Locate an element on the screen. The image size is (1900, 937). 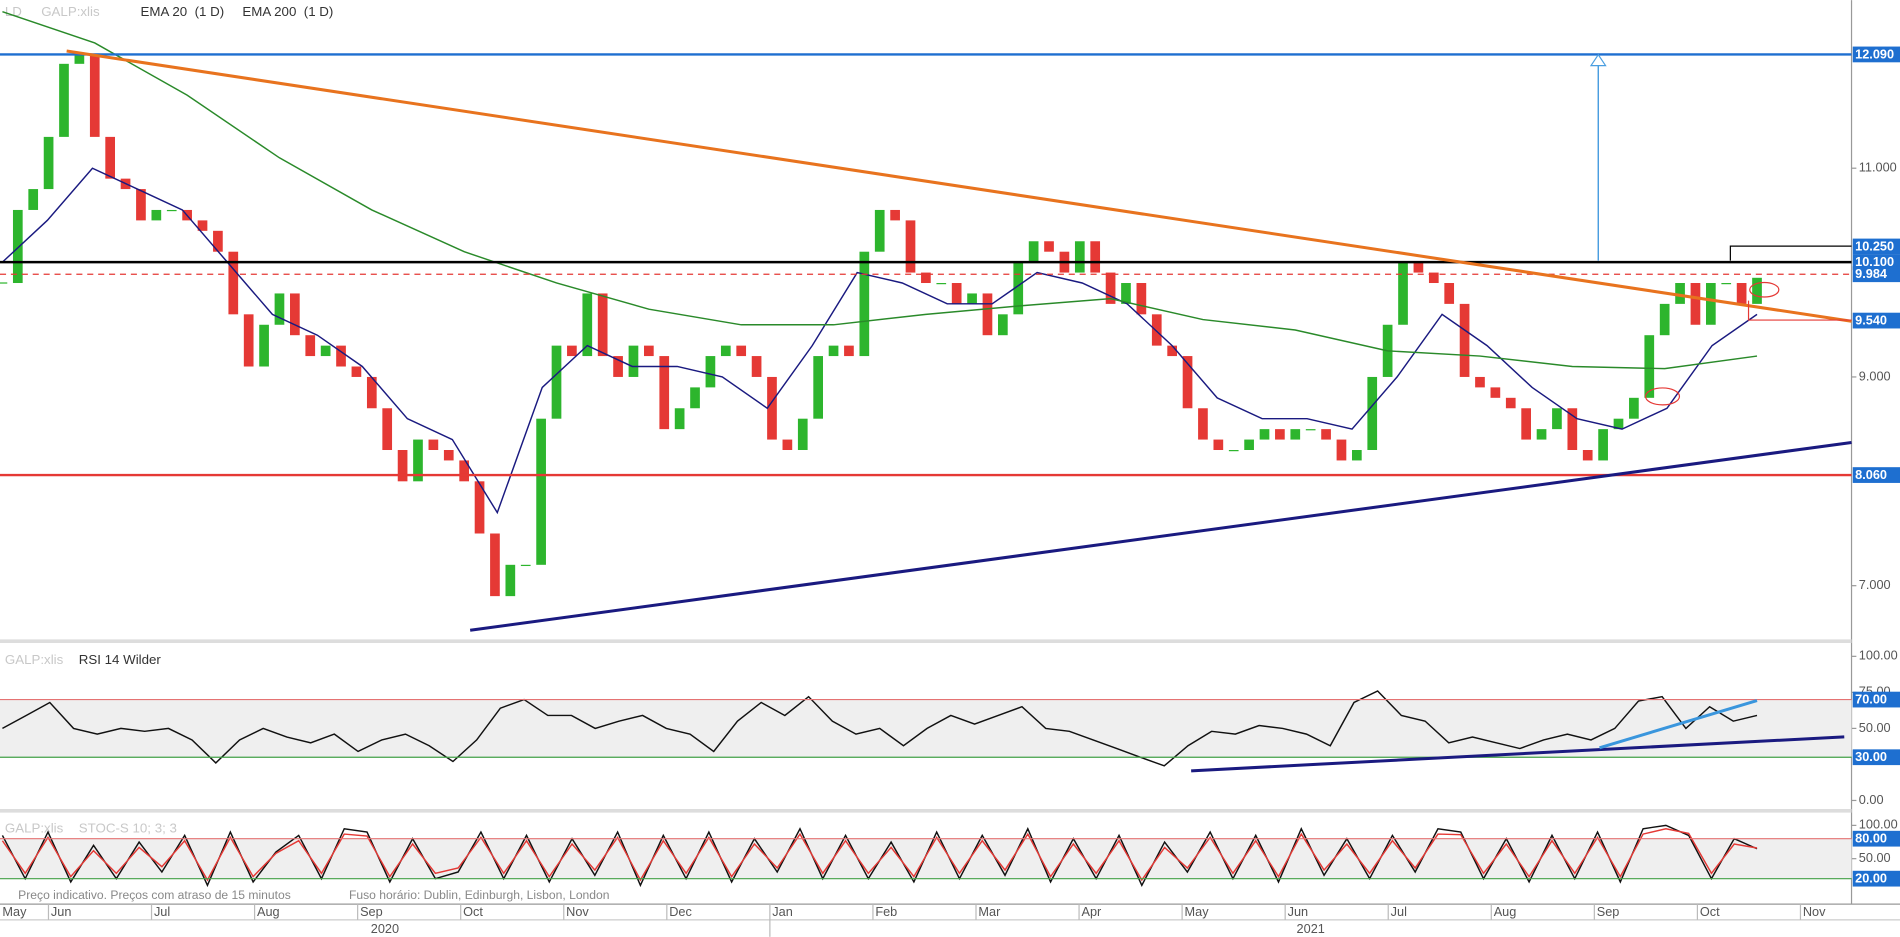
highlight-ellipse is located at coordinates (1764, 289).